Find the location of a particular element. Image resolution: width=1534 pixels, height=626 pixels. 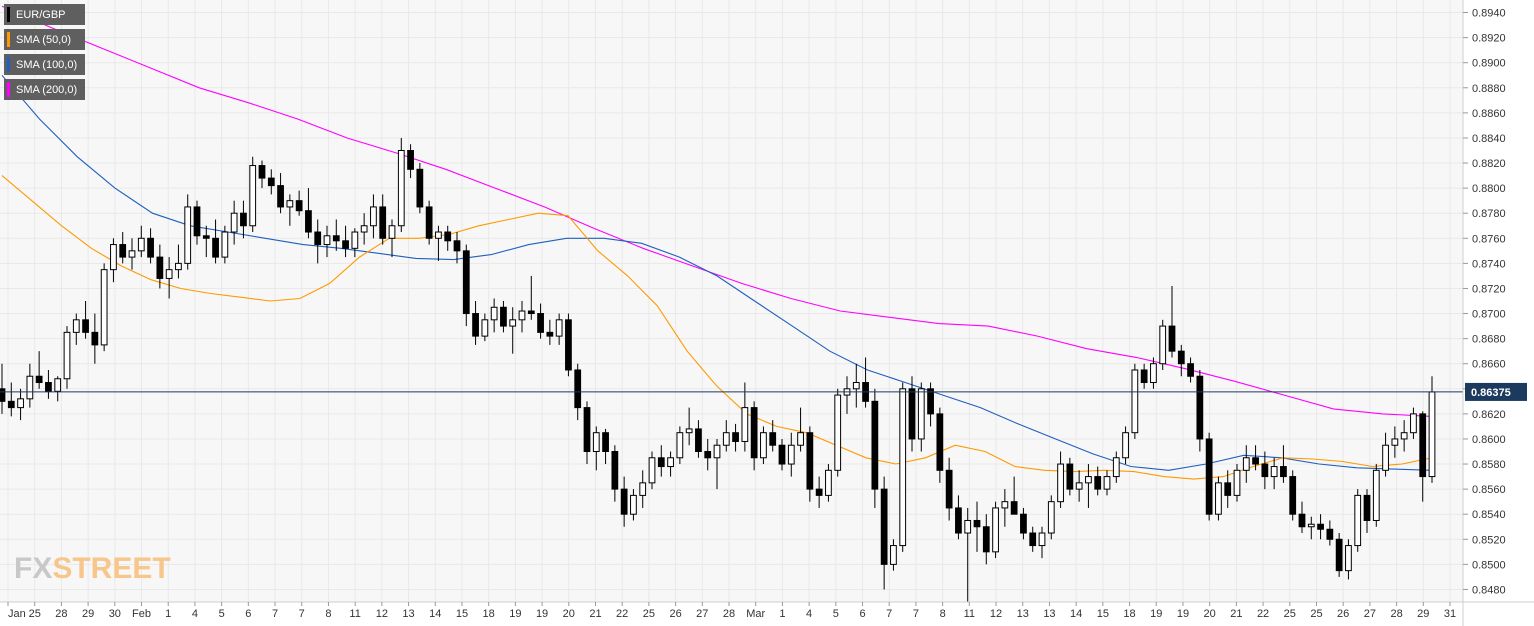

y-tick-label: 0.8860 is located at coordinates (1489, 114).